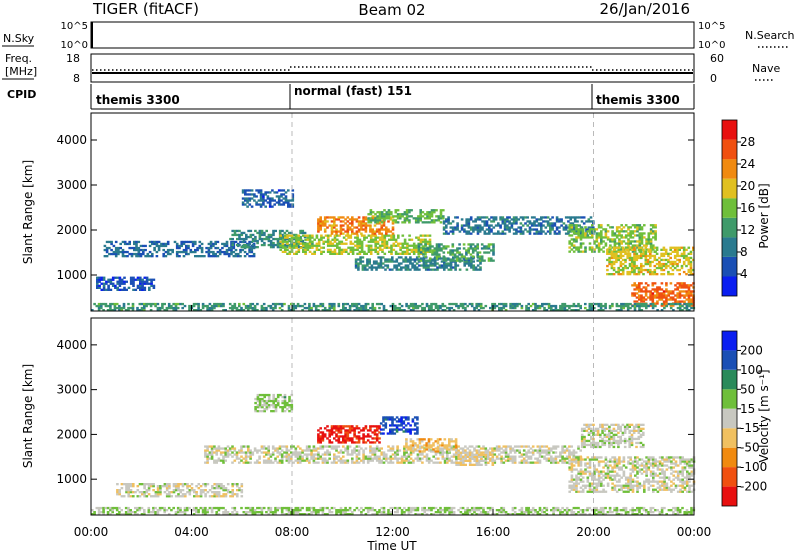 This screenshot has height=554, width=800. Describe the element at coordinates (251, 237) in the screenshot. I see `power-cell-r2` at that location.